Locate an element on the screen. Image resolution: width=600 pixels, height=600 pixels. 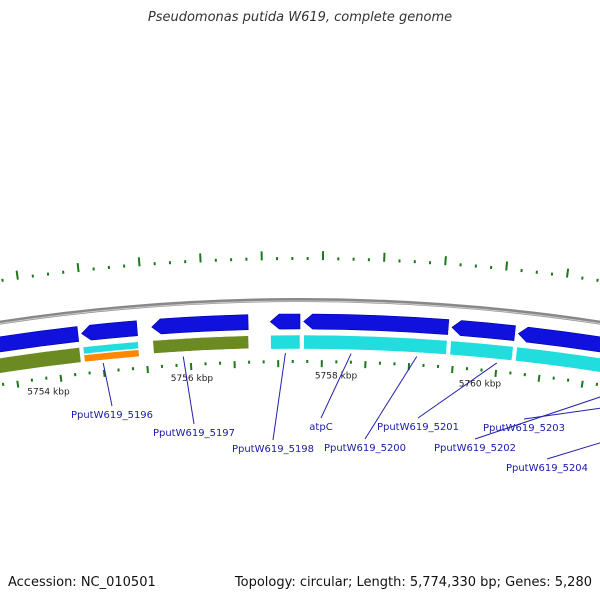
map-title: Pseudomonas putida W619, complete genome is located at coordinates (300, 17).